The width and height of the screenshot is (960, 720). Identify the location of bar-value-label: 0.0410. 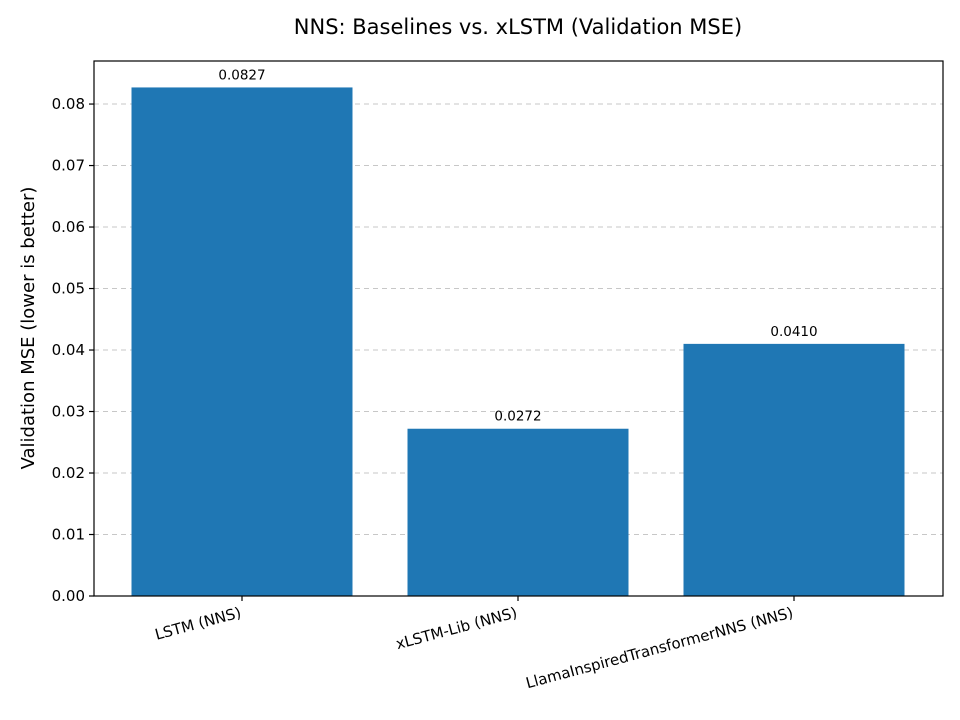
(793, 332).